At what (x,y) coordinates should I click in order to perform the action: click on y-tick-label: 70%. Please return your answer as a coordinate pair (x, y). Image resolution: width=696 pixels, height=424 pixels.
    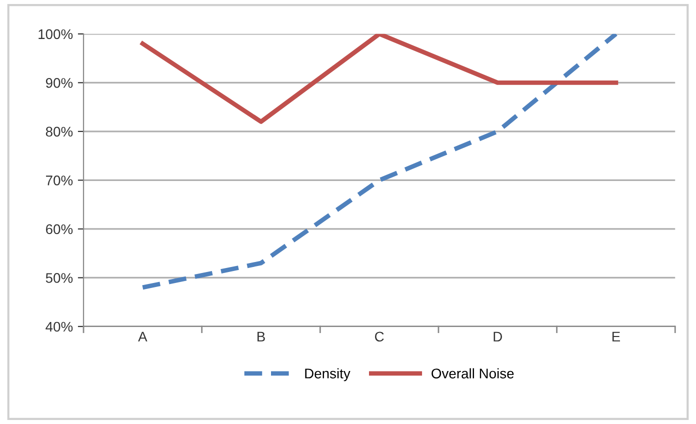
    Looking at the image, I should click on (59, 181).